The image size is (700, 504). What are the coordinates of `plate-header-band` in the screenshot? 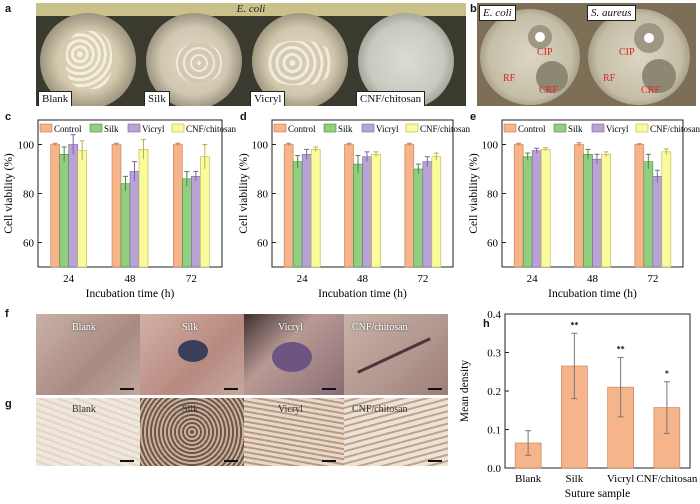 It's located at (251, 9).